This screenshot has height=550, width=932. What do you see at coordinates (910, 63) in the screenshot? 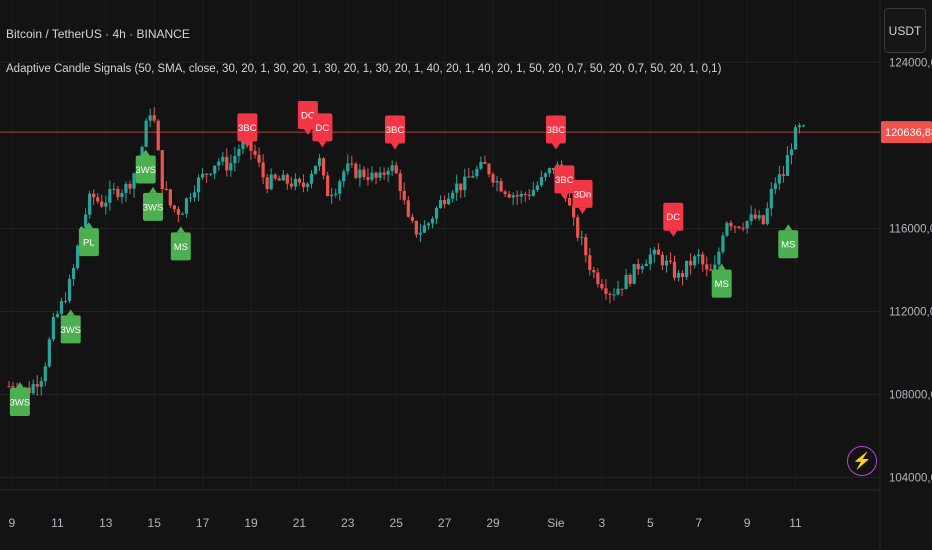
I see `y-tick-label: 124000,00` at bounding box center [910, 63].